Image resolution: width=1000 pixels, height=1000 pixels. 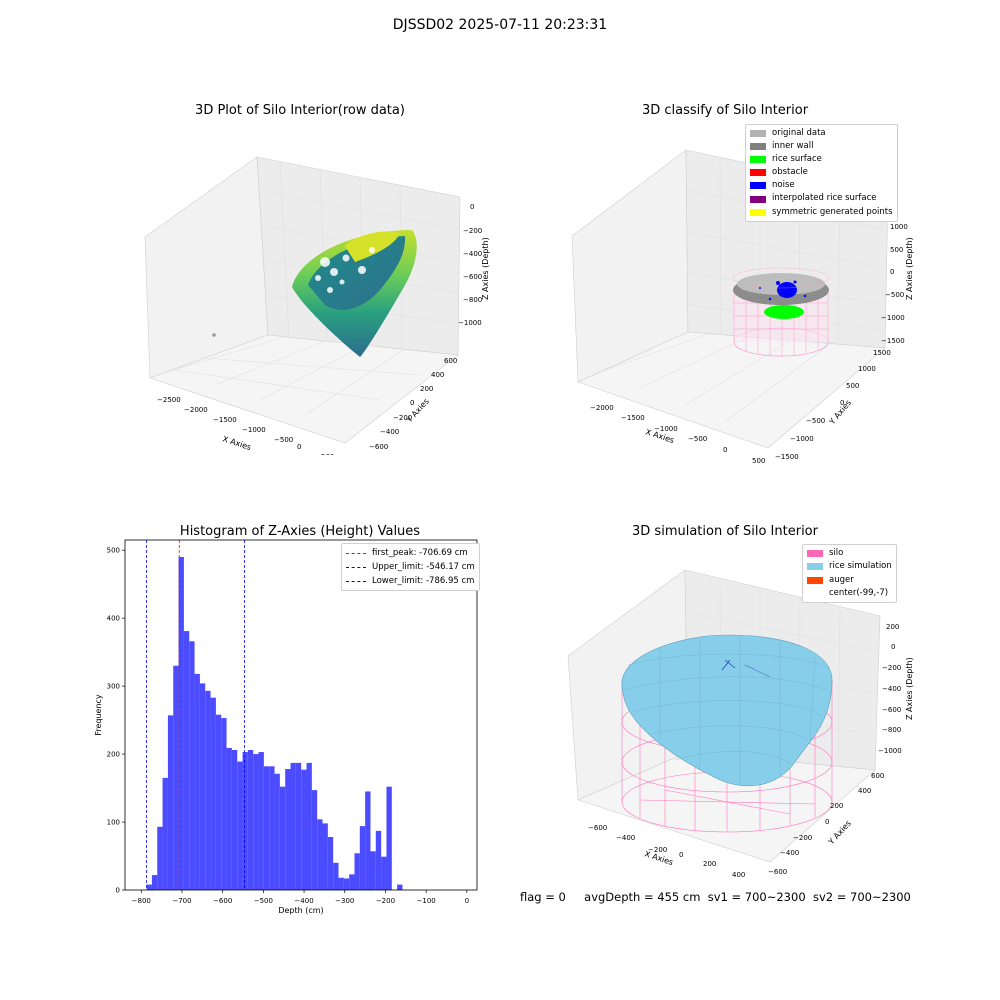 I want to click on simulation-xtick: 200, so click(x=709, y=864).